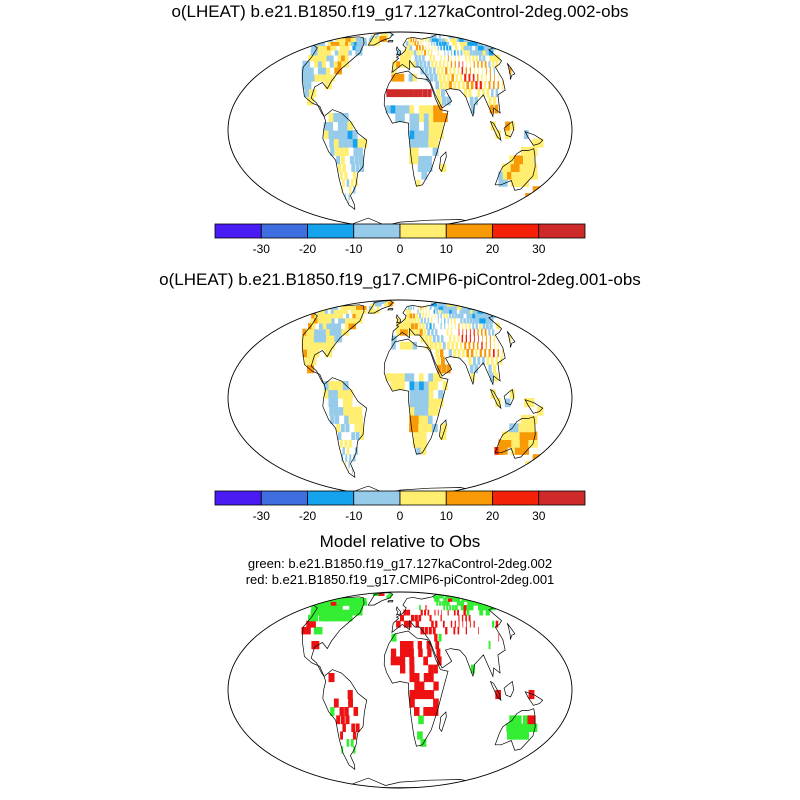  Describe the element at coordinates (308, 516) in the screenshot. I see `colorbar-tick-label: -20` at that location.